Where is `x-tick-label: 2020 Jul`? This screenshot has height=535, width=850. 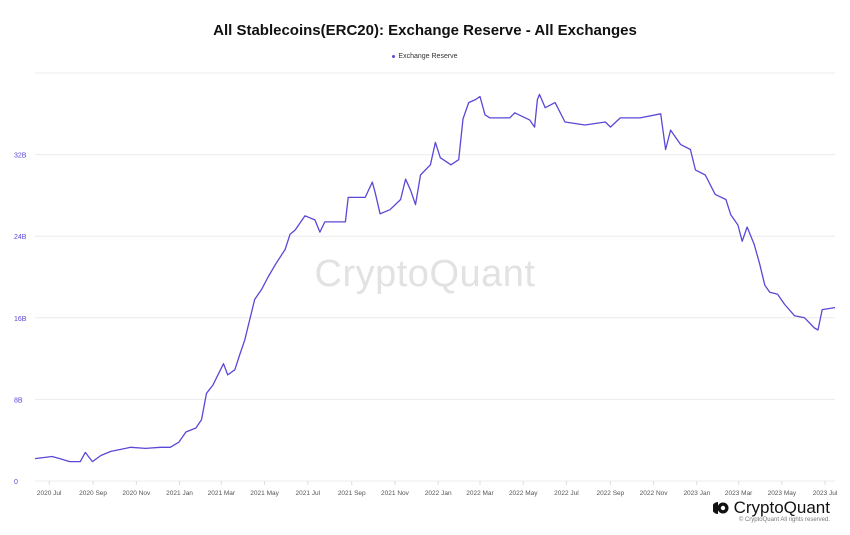 x-tick-label: 2020 Jul is located at coordinates (49, 493).